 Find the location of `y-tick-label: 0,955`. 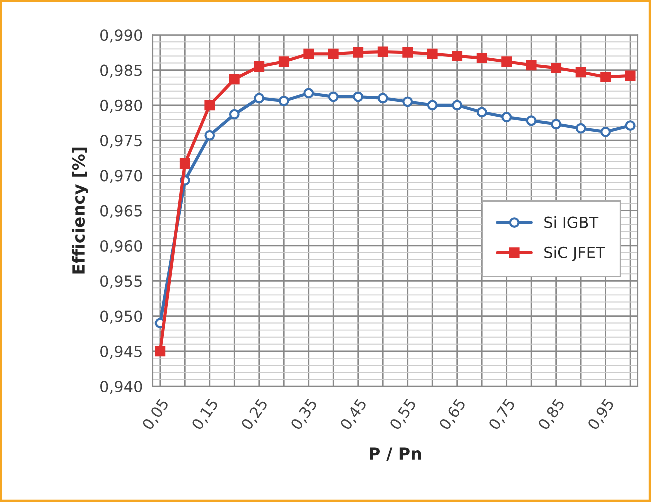

y-tick-label: 0,955 is located at coordinates (121, 282).